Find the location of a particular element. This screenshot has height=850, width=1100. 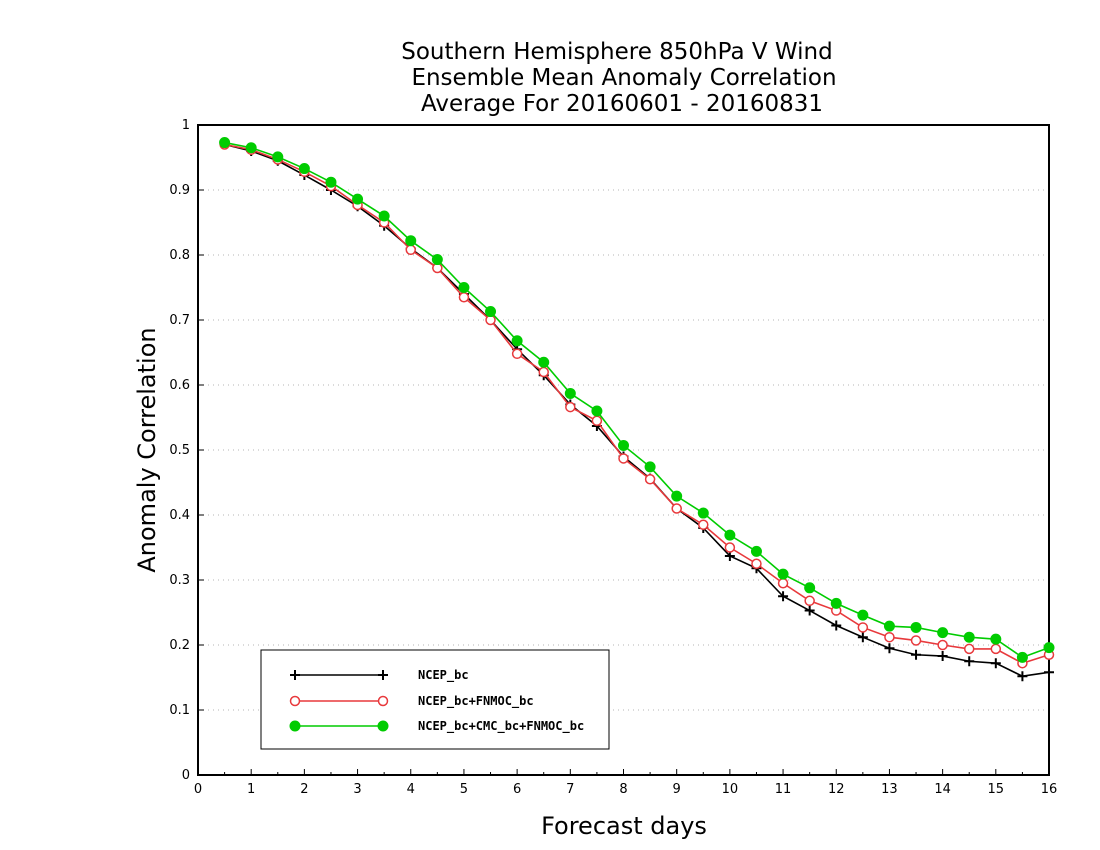

x-tick-label-13: 13 is located at coordinates (889, 789).